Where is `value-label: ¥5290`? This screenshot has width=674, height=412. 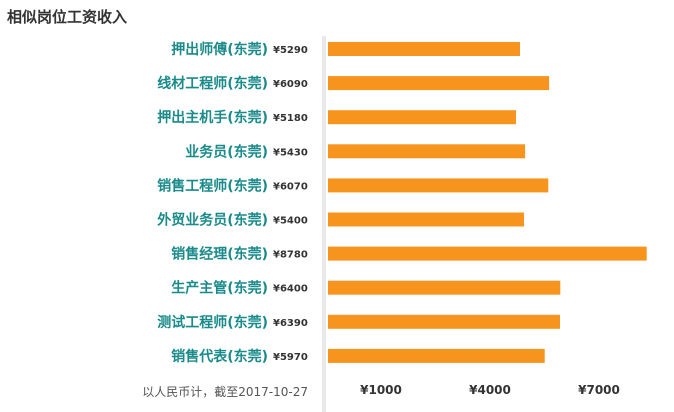
value-label: ¥5290 is located at coordinates (290, 50).